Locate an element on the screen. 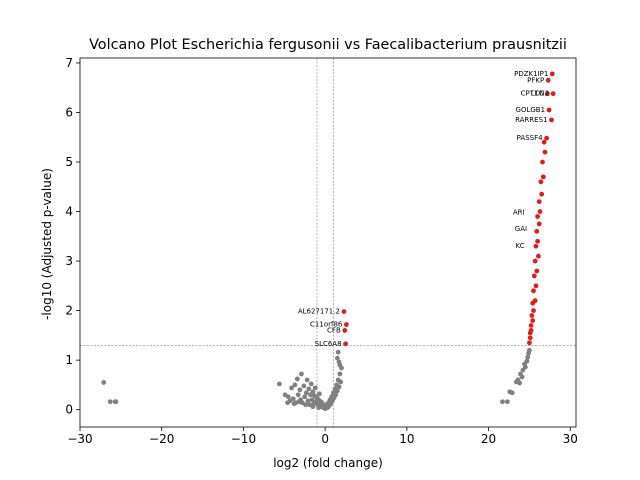  x-tick-label-4: 10 is located at coordinates (406, 439).